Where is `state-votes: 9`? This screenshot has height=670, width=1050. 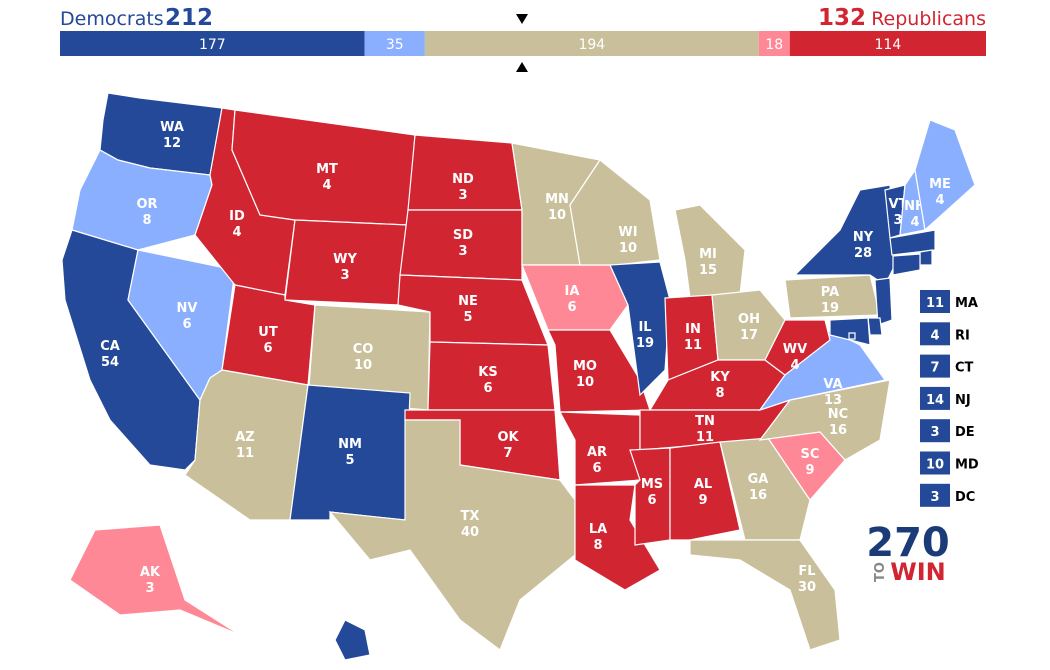
state-votes: 9 is located at coordinates (702, 500).